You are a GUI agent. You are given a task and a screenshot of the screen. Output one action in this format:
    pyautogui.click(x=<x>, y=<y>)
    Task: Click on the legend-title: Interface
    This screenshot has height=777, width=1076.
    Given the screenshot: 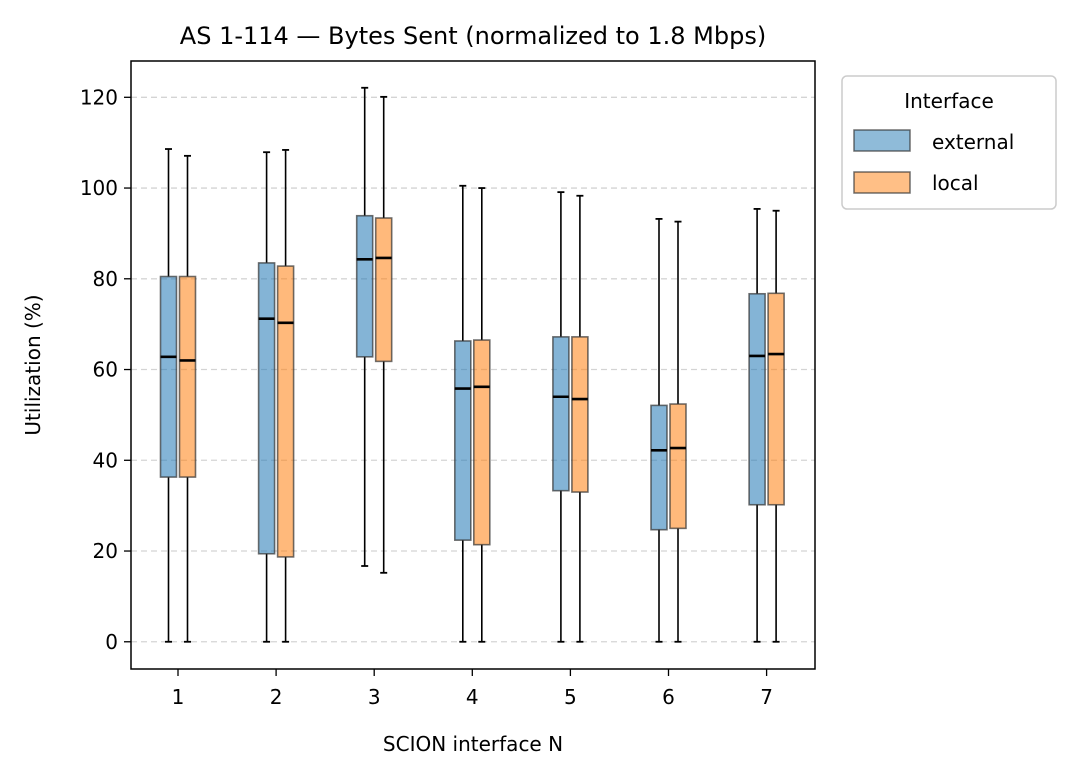 What is the action you would take?
    pyautogui.click(x=949, y=101)
    